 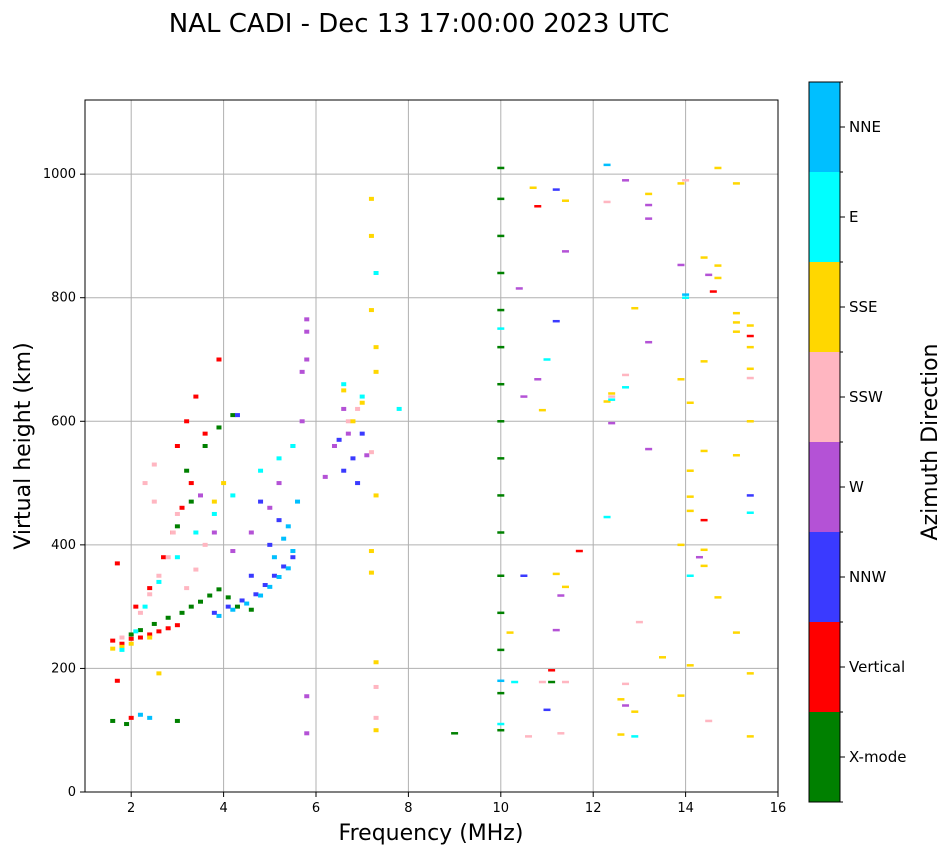 I want to click on colorbar-label: Azimuth Direction, so click(x=930, y=441).